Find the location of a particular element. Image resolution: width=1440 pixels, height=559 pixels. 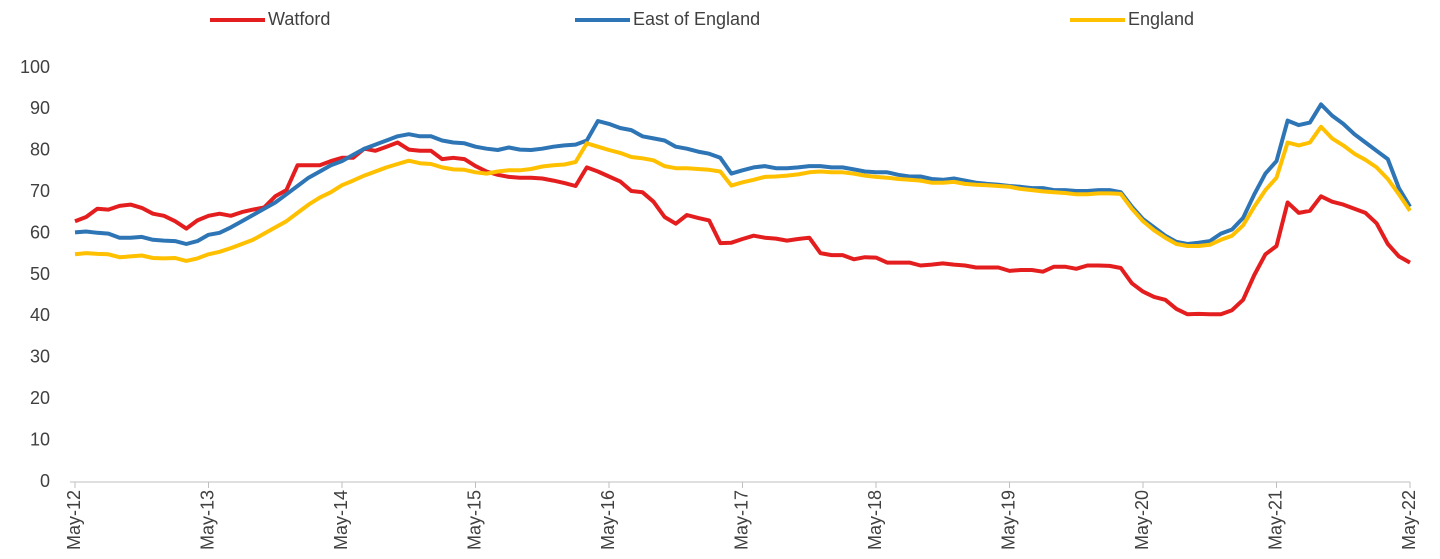

y-tick-label: 0 is located at coordinates (45, 481).